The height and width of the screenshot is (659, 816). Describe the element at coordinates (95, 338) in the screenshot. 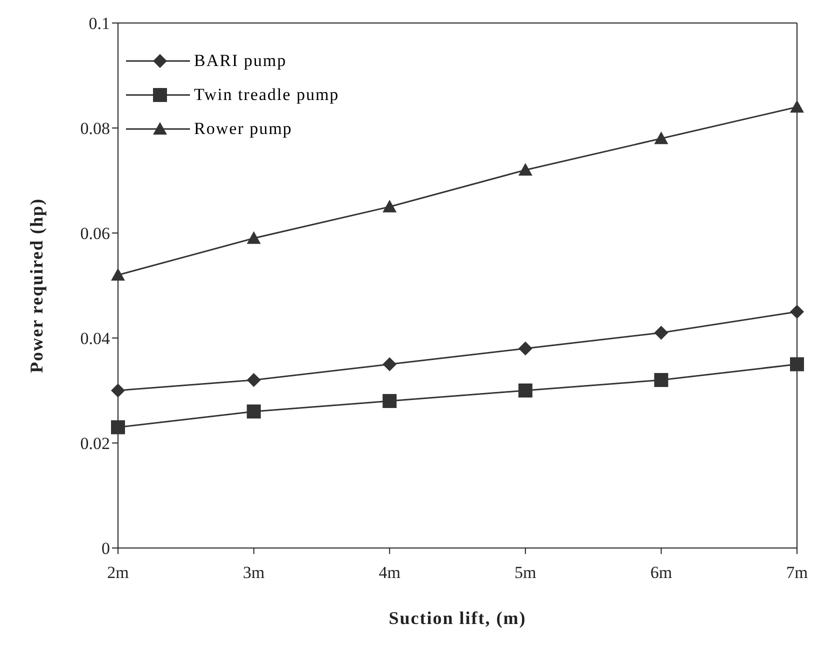

I see `y-tick-label: 0.04` at that location.